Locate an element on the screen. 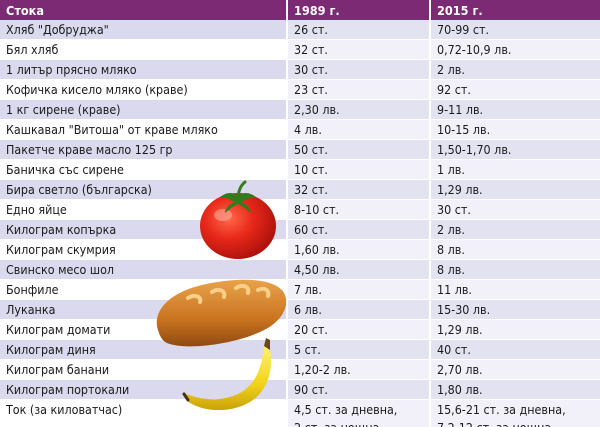 The height and width of the screenshot is (427, 600). table-row: Килограм домати 20 ст. 1,29 лв. is located at coordinates (300, 329).